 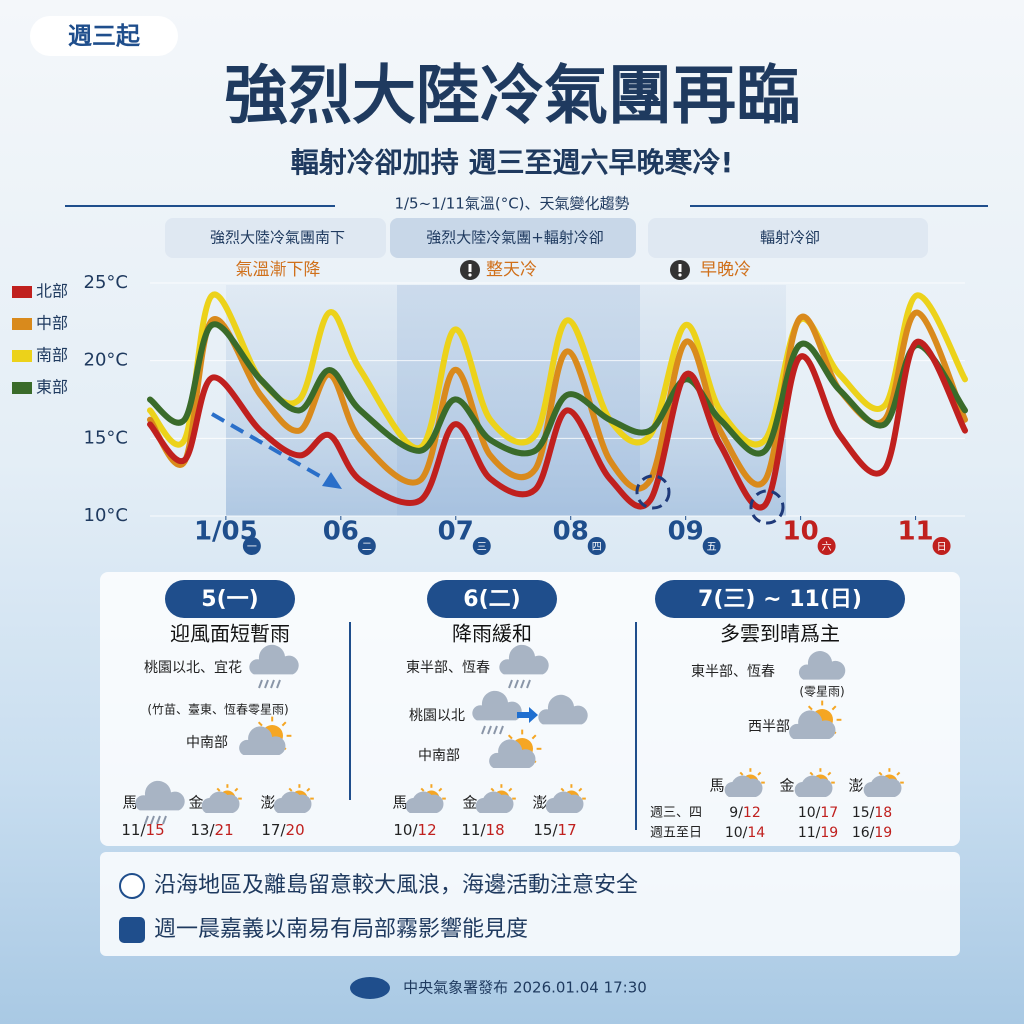 What do you see at coordinates (942, 547) in the screenshot?
I see `weekday: 日` at bounding box center [942, 547].